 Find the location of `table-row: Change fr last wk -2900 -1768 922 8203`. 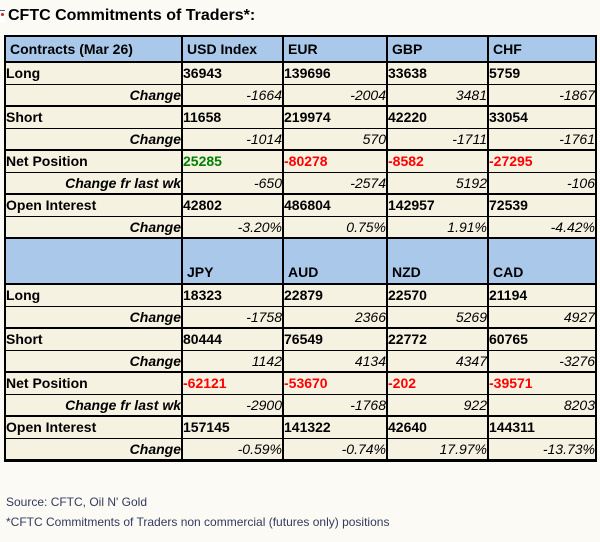

table-row: Change fr last wk -2900 -1768 922 8203 is located at coordinates (300, 404).